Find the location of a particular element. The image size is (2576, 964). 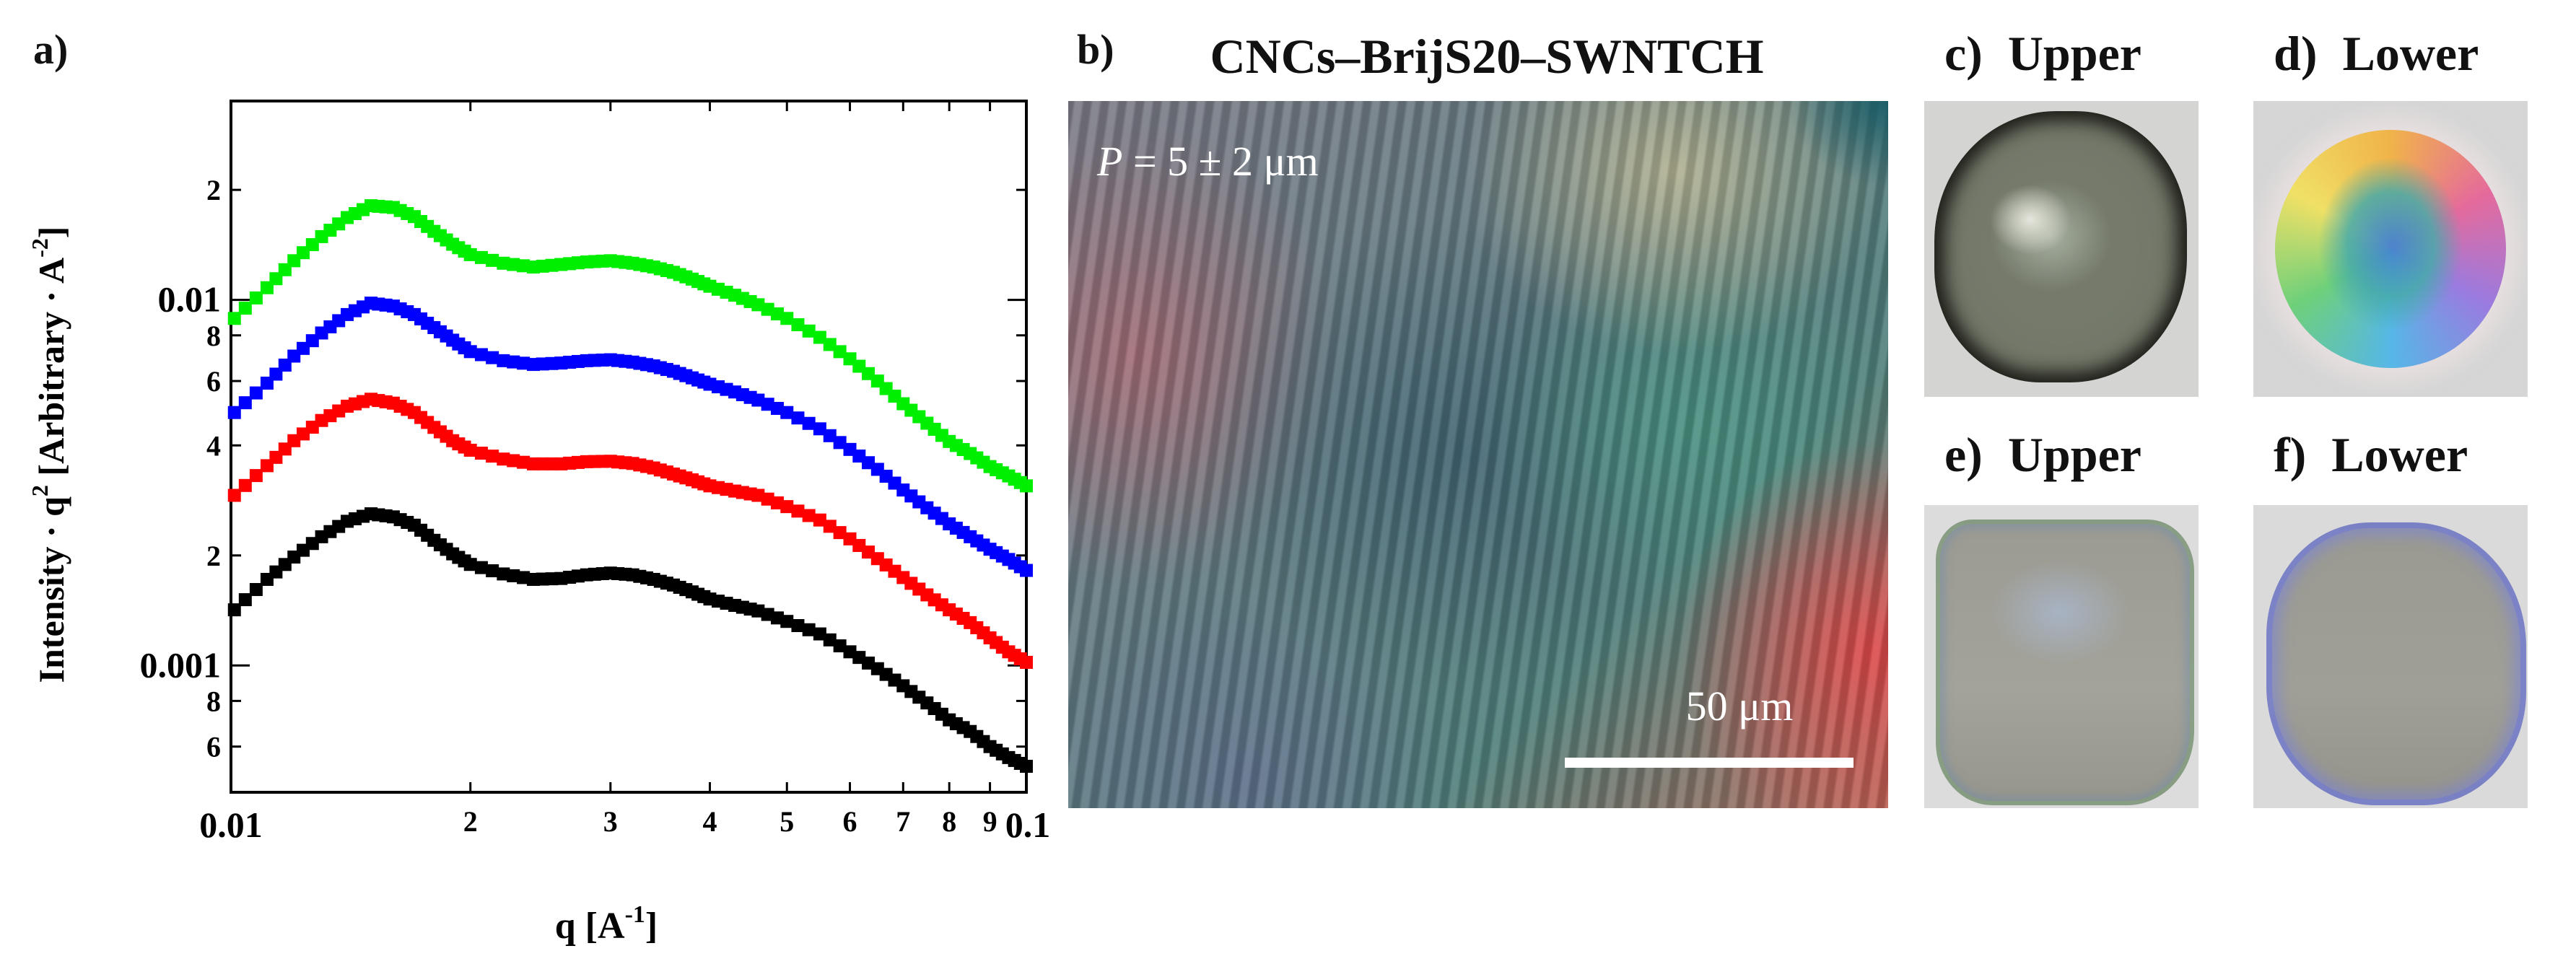

panel-d-title: Lower is located at coordinates (2410, 53).